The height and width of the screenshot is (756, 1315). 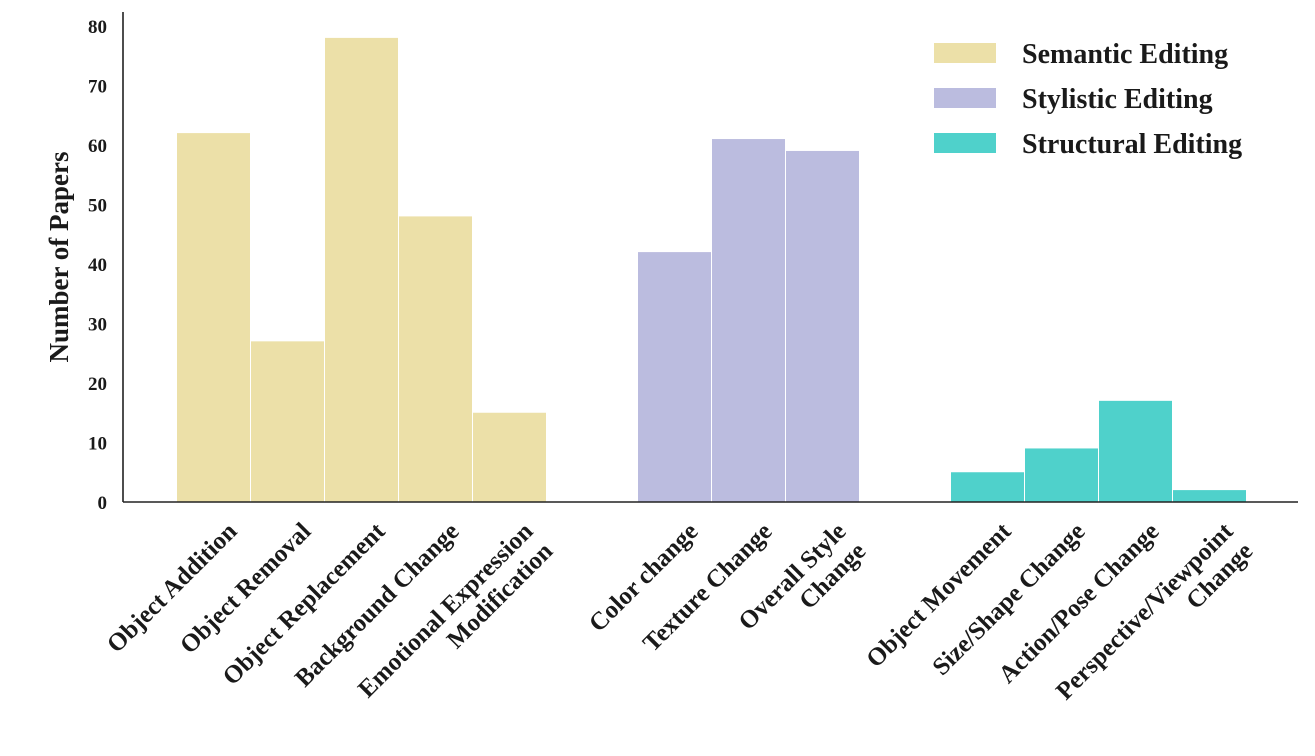 What do you see at coordinates (97, 146) in the screenshot?
I see `y-tick-label: 60` at bounding box center [97, 146].